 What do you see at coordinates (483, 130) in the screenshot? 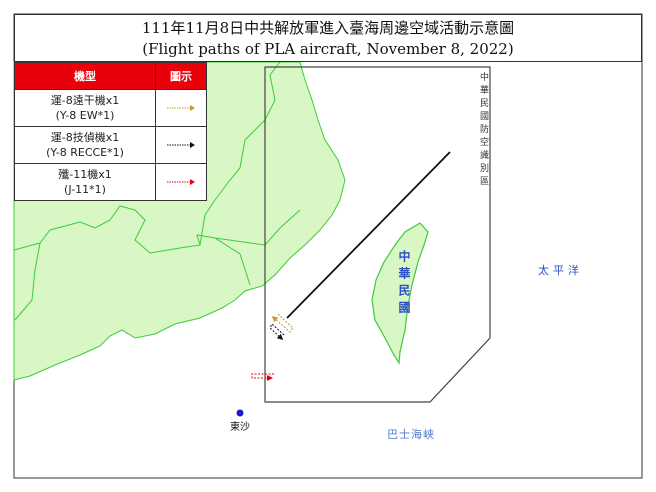
I see `adiz-label: 中華民國防空識別區` at bounding box center [483, 130].